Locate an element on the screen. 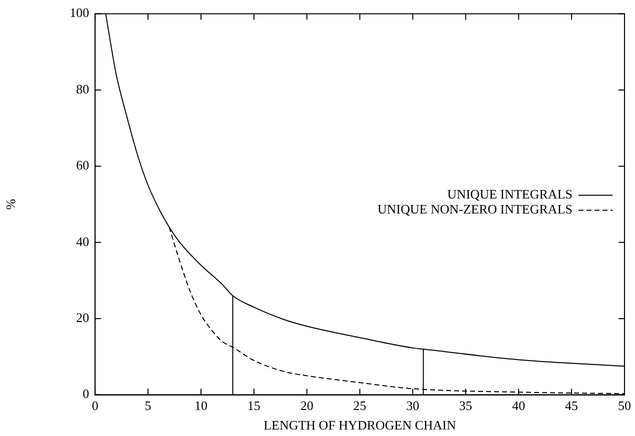 The height and width of the screenshot is (436, 635). x-tick-label: 20 is located at coordinates (307, 406).